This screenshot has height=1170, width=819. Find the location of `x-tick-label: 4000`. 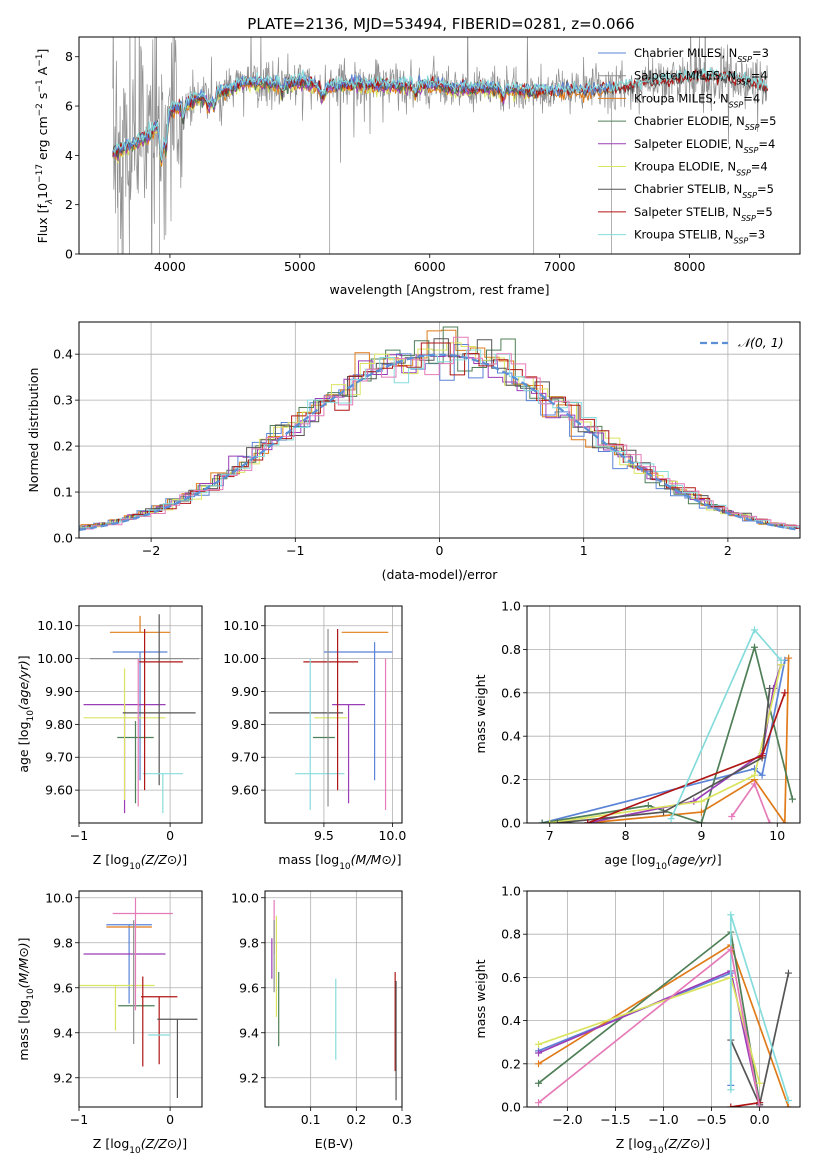

x-tick-label: 4000 is located at coordinates (170, 266).